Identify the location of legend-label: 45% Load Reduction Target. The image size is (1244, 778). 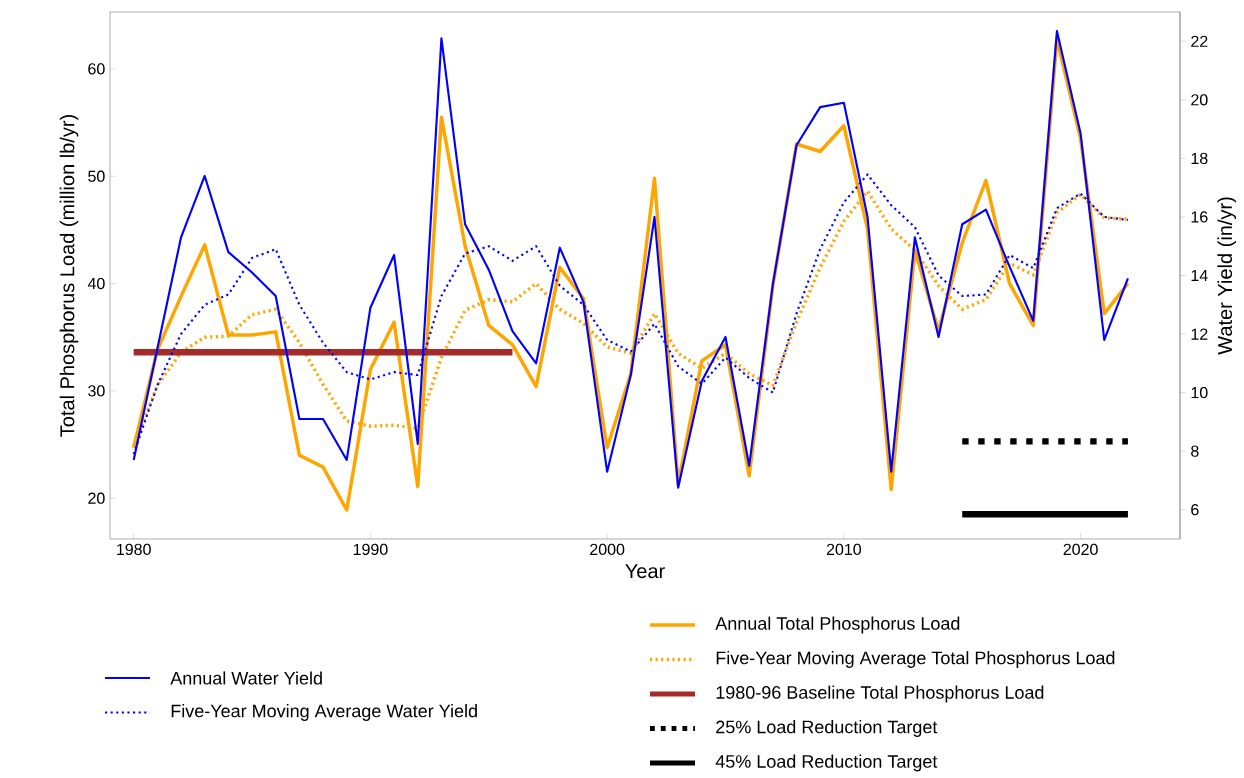
(826, 763).